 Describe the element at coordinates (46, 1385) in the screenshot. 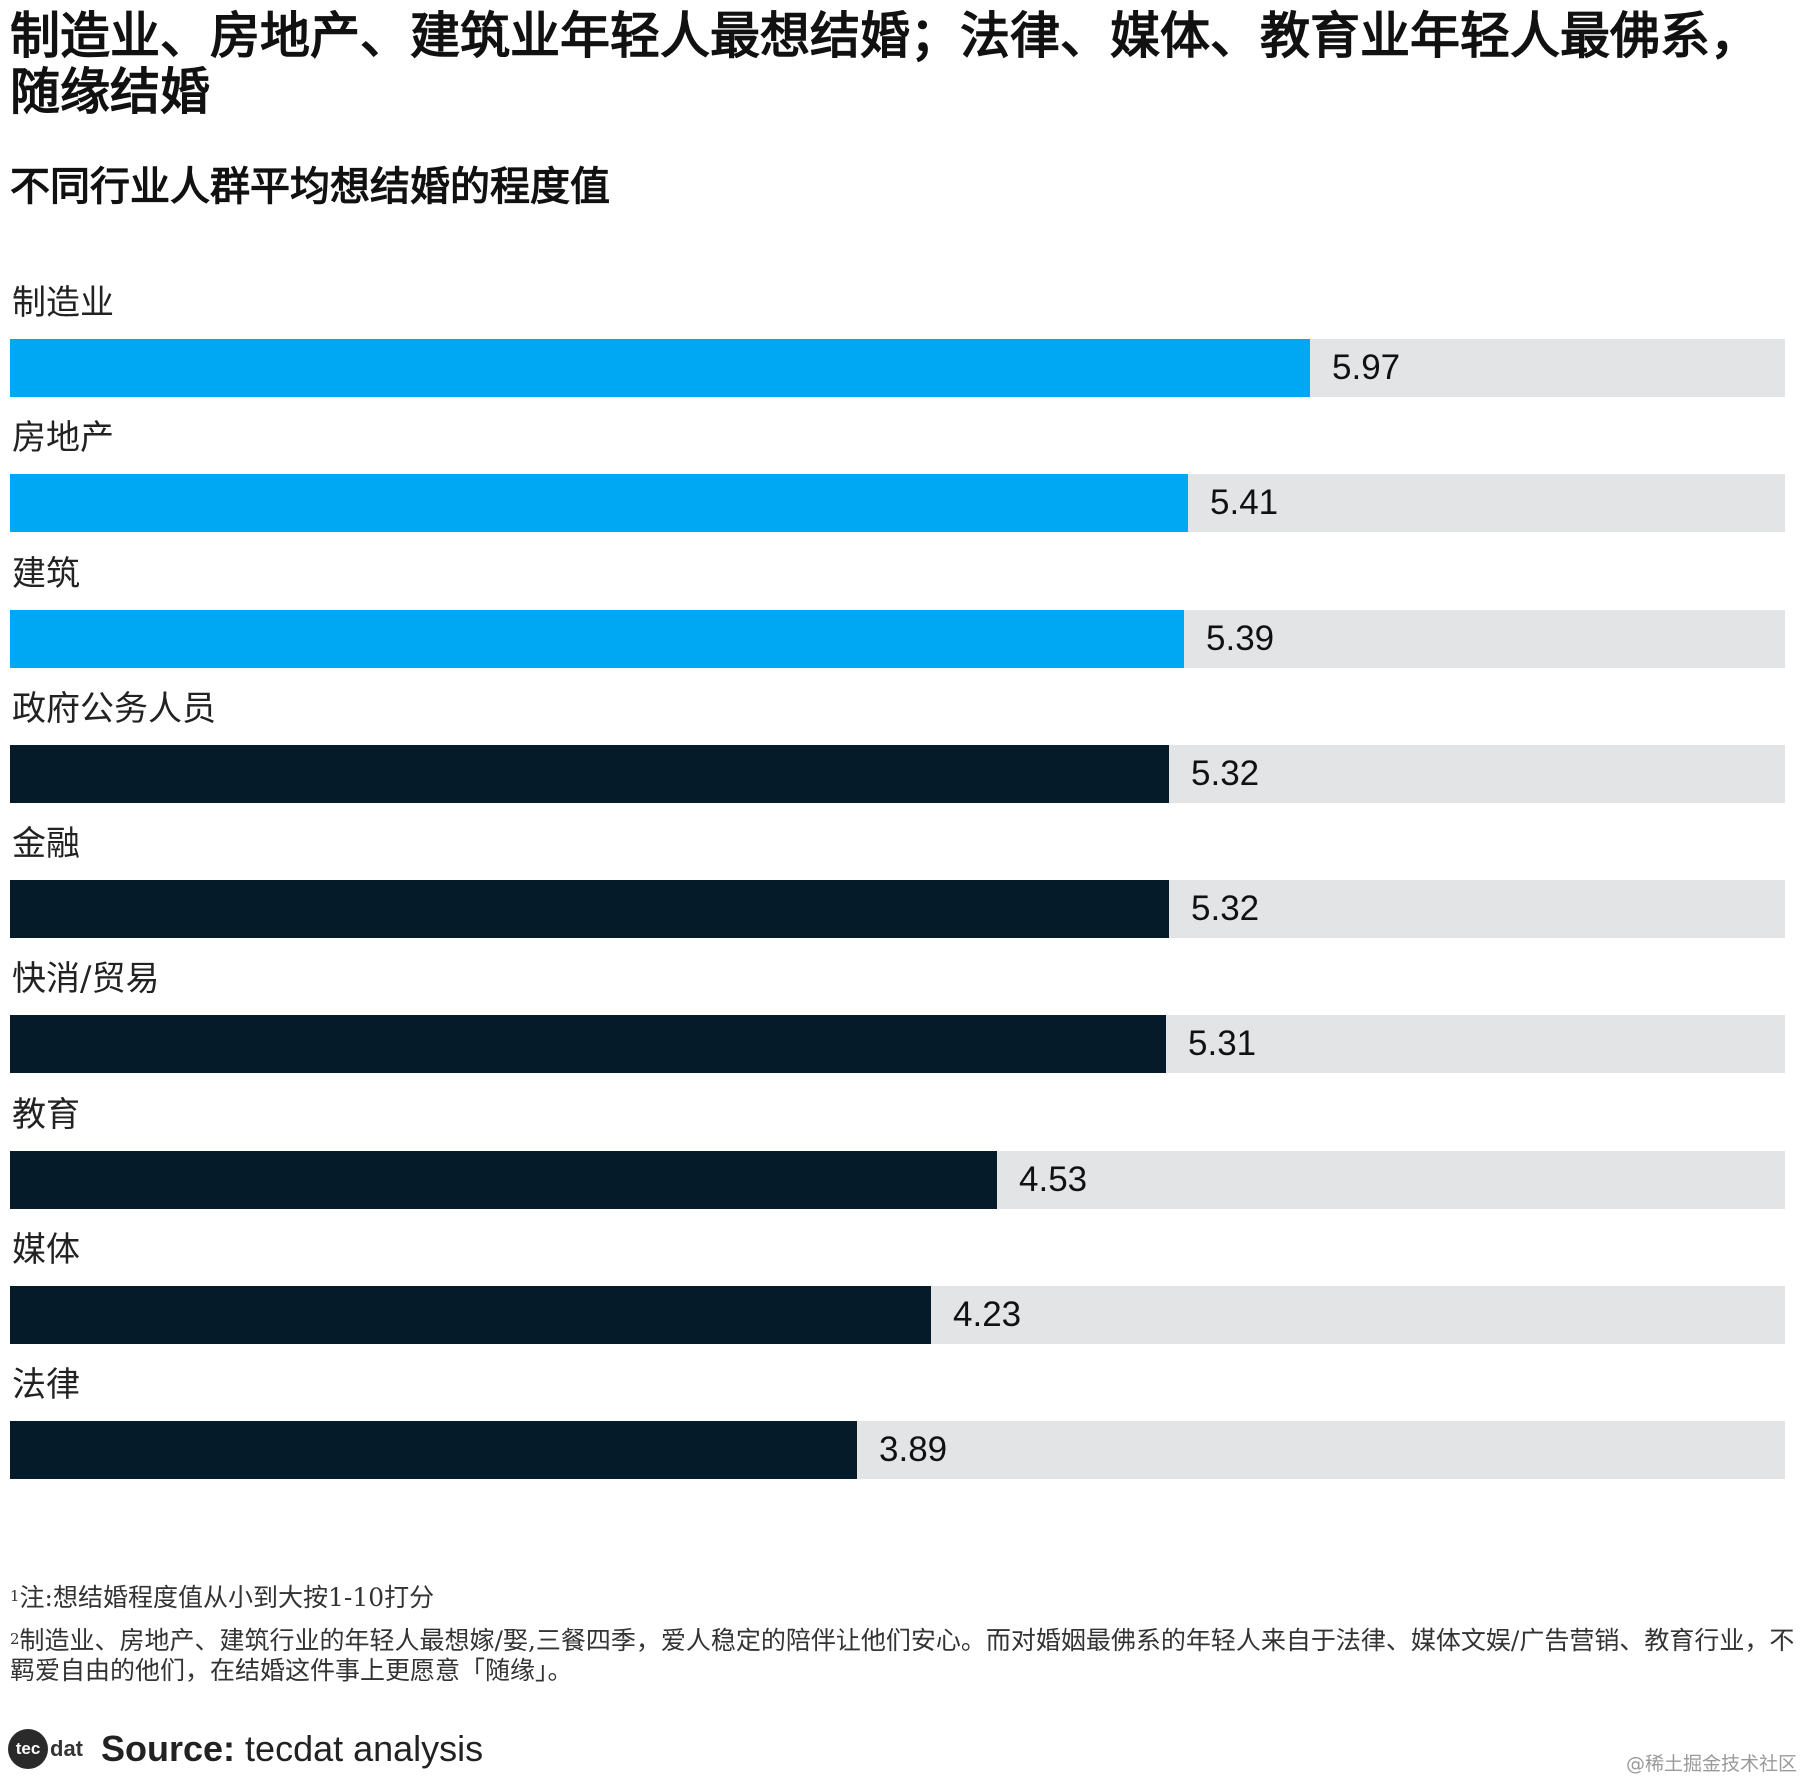

I see `category-label: 法律` at that location.